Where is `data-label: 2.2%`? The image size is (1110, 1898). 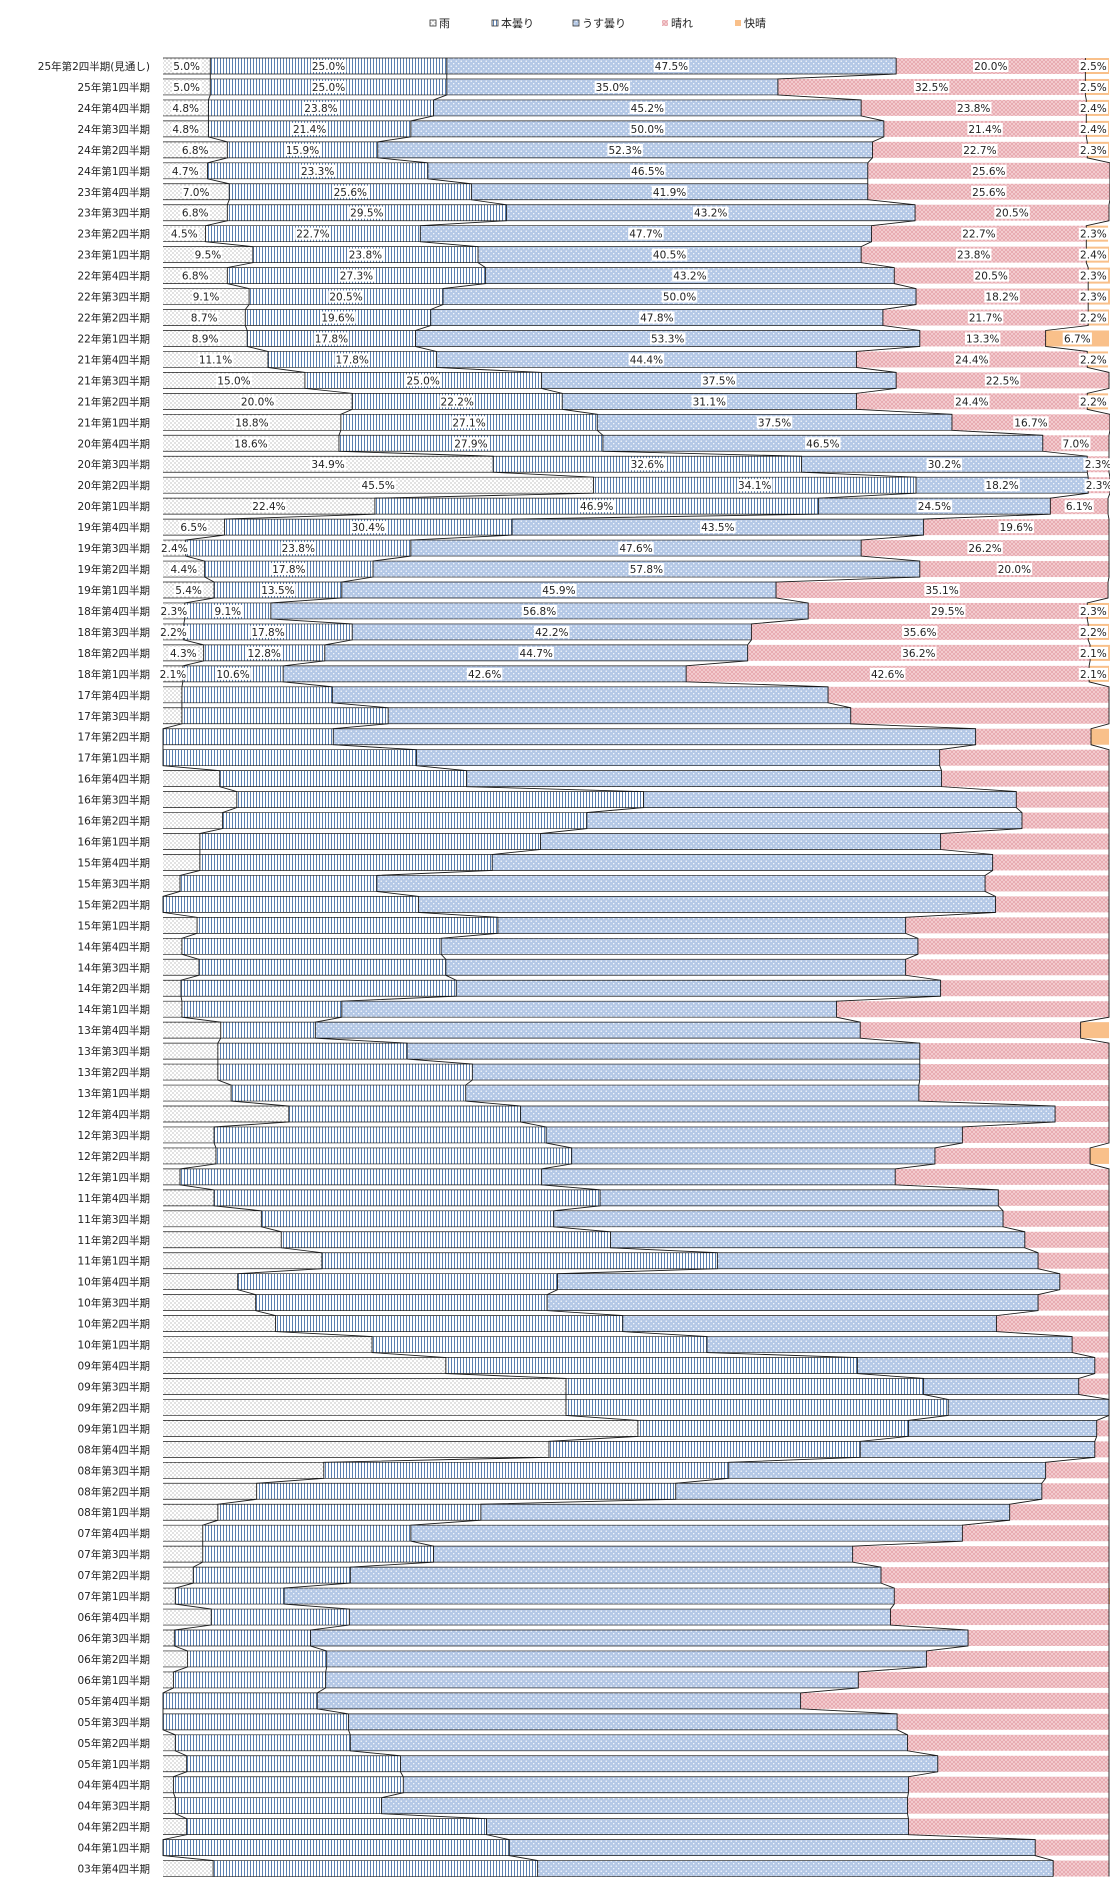
data-label: 2.2% is located at coordinates (1093, 360).